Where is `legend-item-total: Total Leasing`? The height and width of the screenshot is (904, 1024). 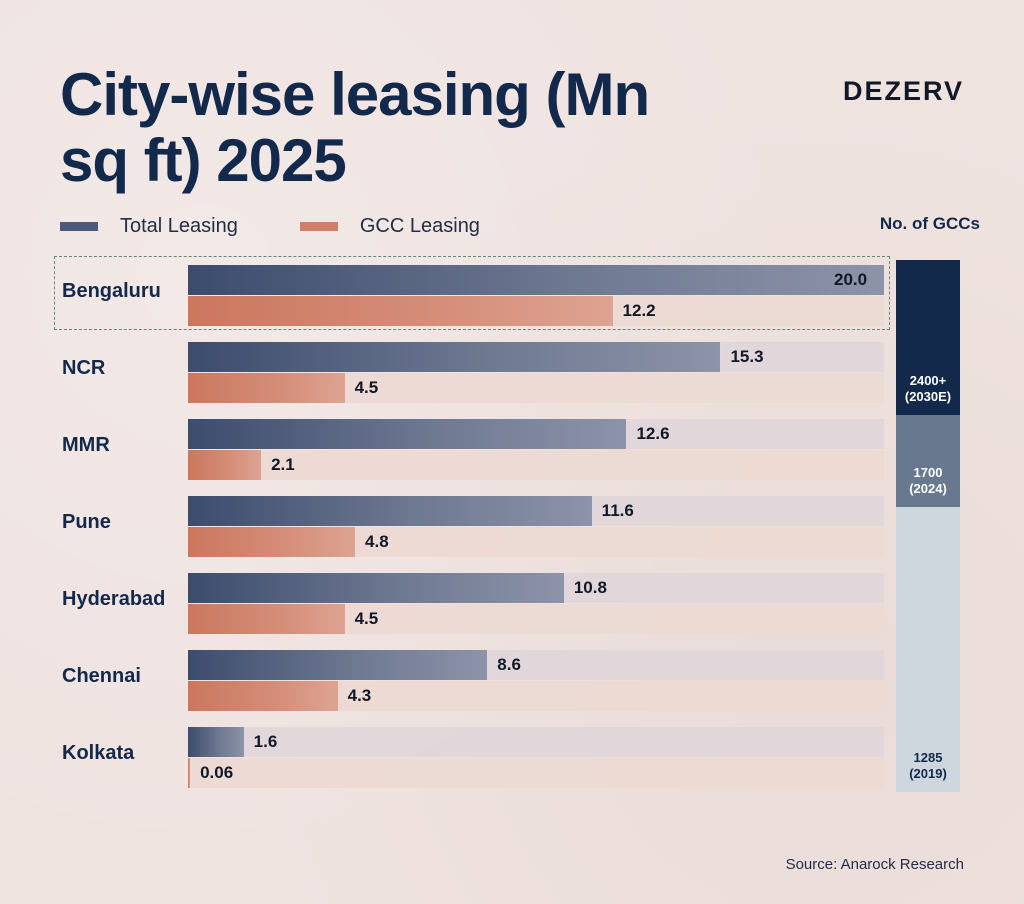
legend-item-total: Total Leasing is located at coordinates (149, 226).